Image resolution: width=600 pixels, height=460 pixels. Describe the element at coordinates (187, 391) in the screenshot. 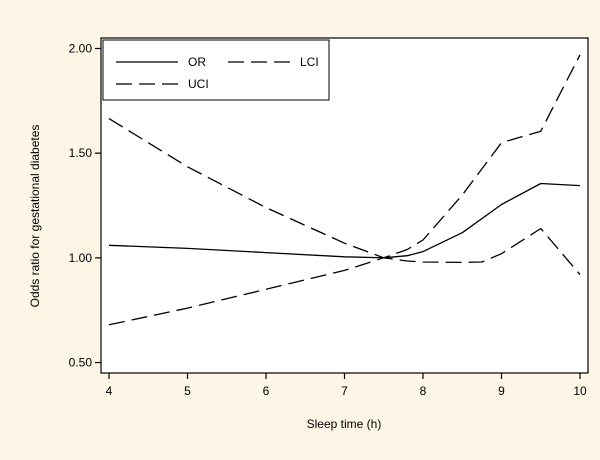

I see `x-tick-label: 5` at that location.